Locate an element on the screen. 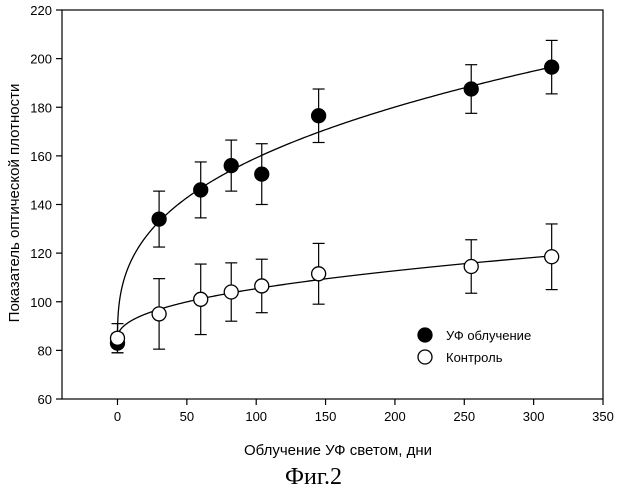 The image size is (627, 500). y-tick-label: 100 is located at coordinates (41, 302).